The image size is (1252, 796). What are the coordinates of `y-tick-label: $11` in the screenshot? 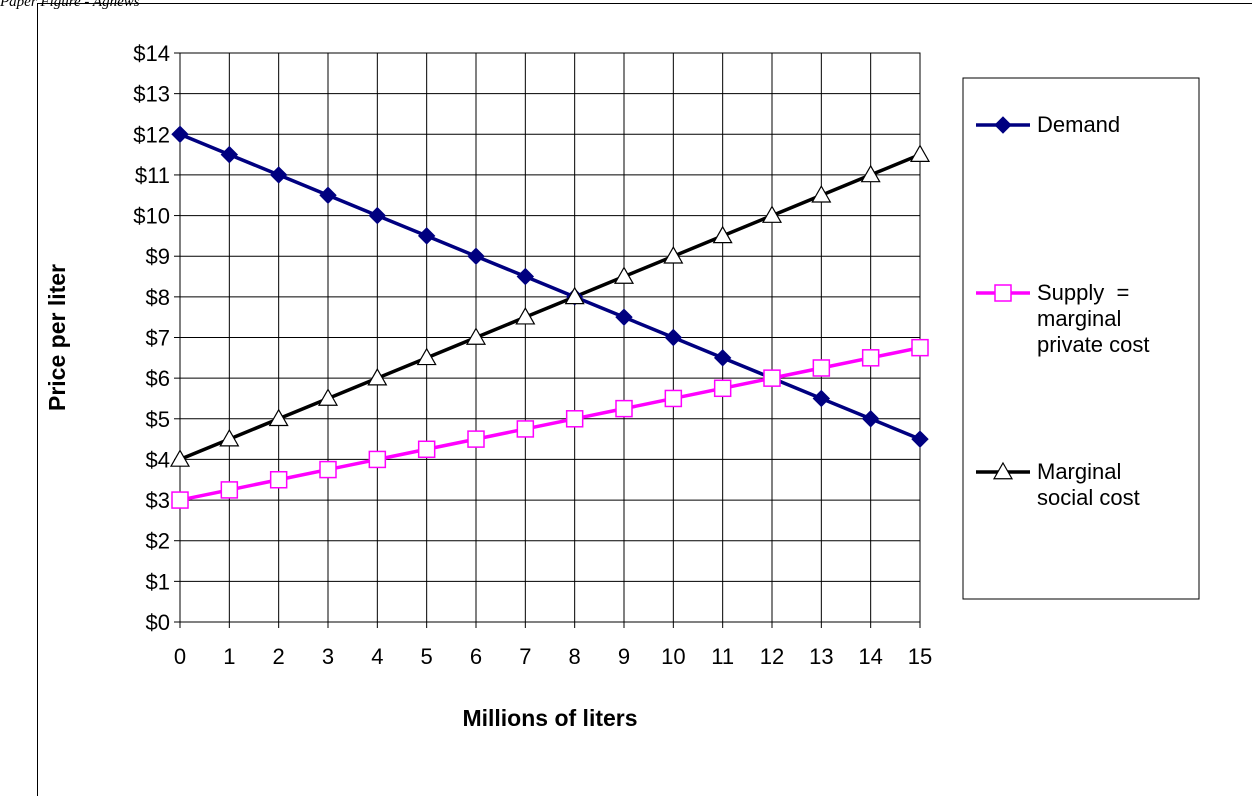 It's located at (152, 175).